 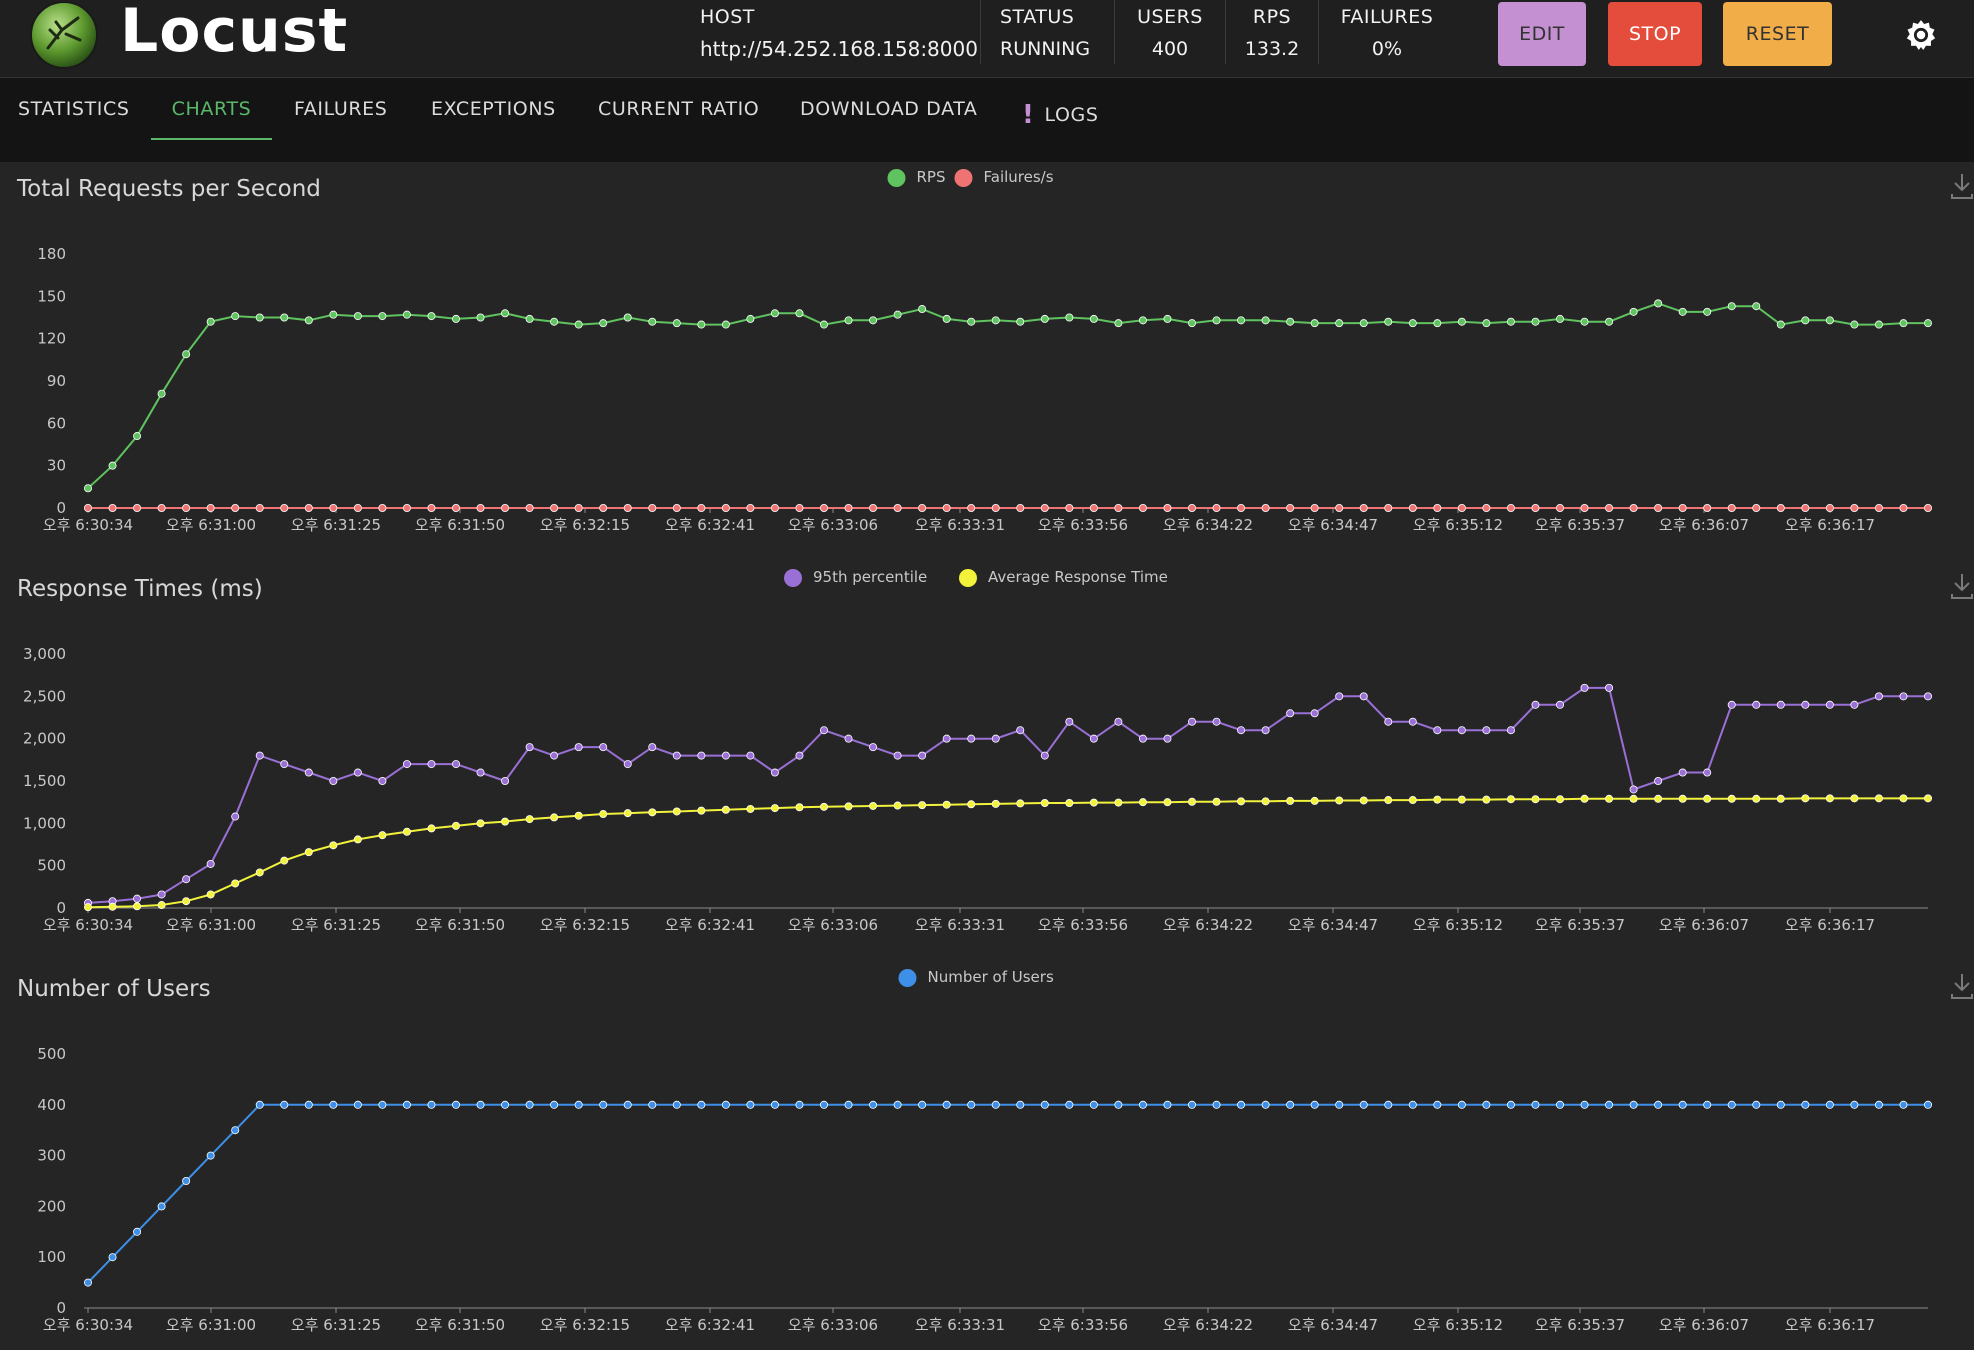 I want to click on legend-label: 95th percentile, so click(x=870, y=577).